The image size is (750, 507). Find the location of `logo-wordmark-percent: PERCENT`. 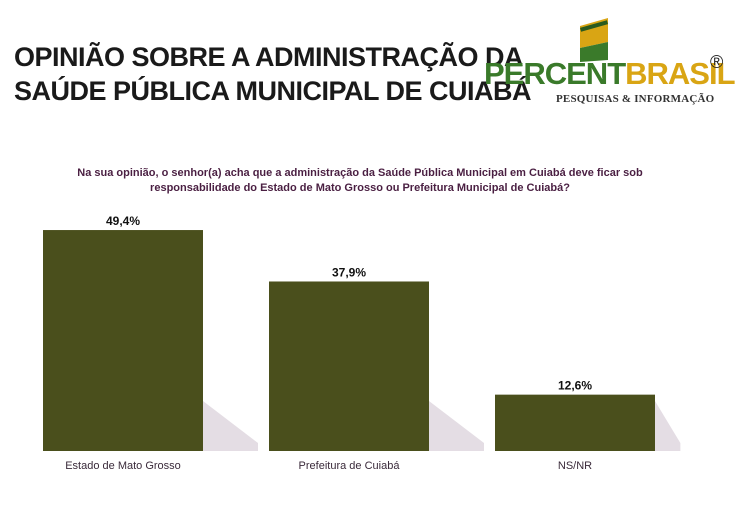

logo-wordmark-percent: PERCENT is located at coordinates (555, 73).